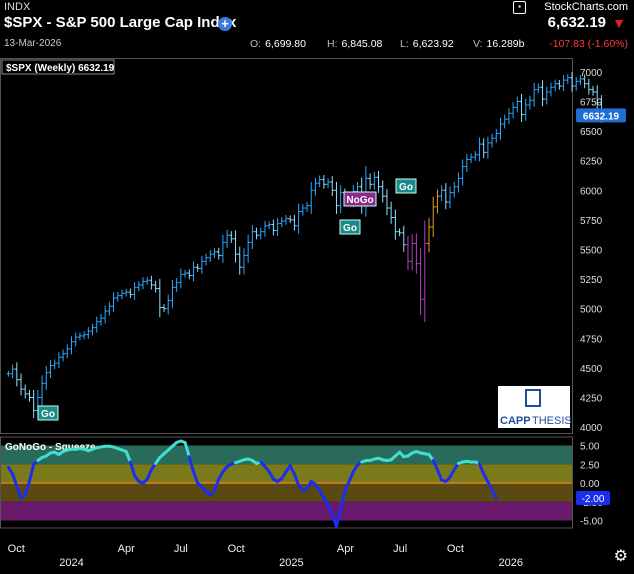 This screenshot has height=574, width=634. Describe the element at coordinates (591, 428) in the screenshot. I see `price-y-tick: 4000` at that location.